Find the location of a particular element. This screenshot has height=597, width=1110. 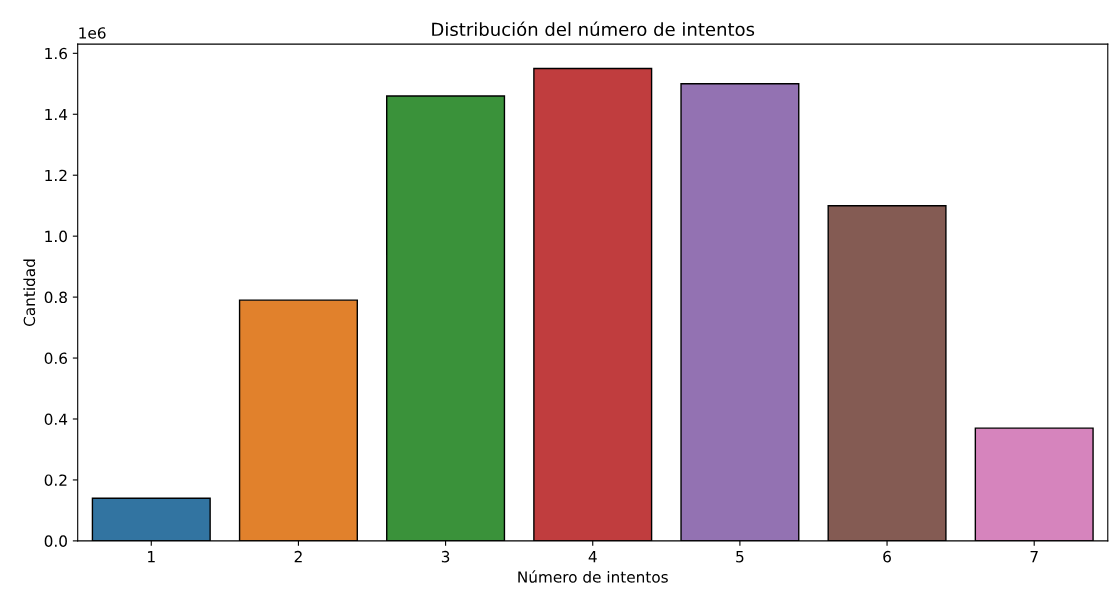

x-tick-label: 6 is located at coordinates (887, 556).